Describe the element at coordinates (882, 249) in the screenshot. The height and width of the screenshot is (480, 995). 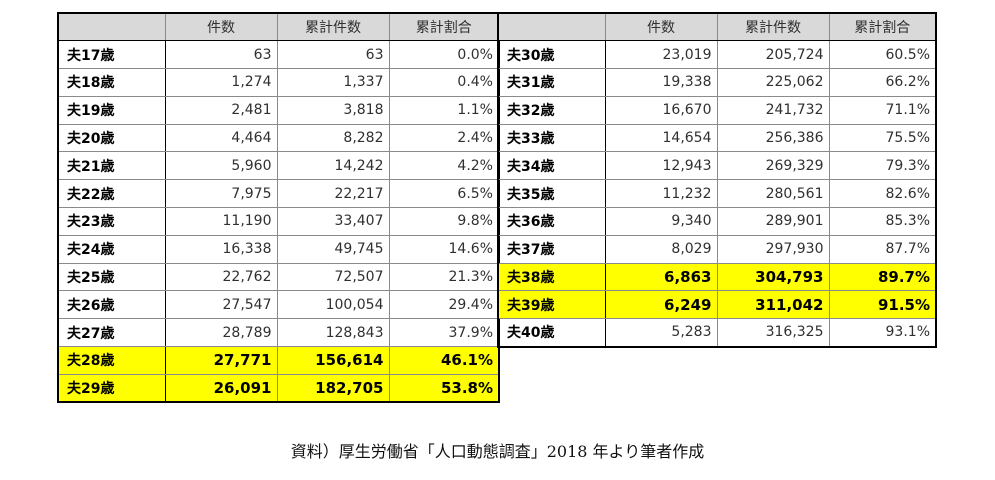
I see `cumulative-ratio-cell: 87.7%` at that location.